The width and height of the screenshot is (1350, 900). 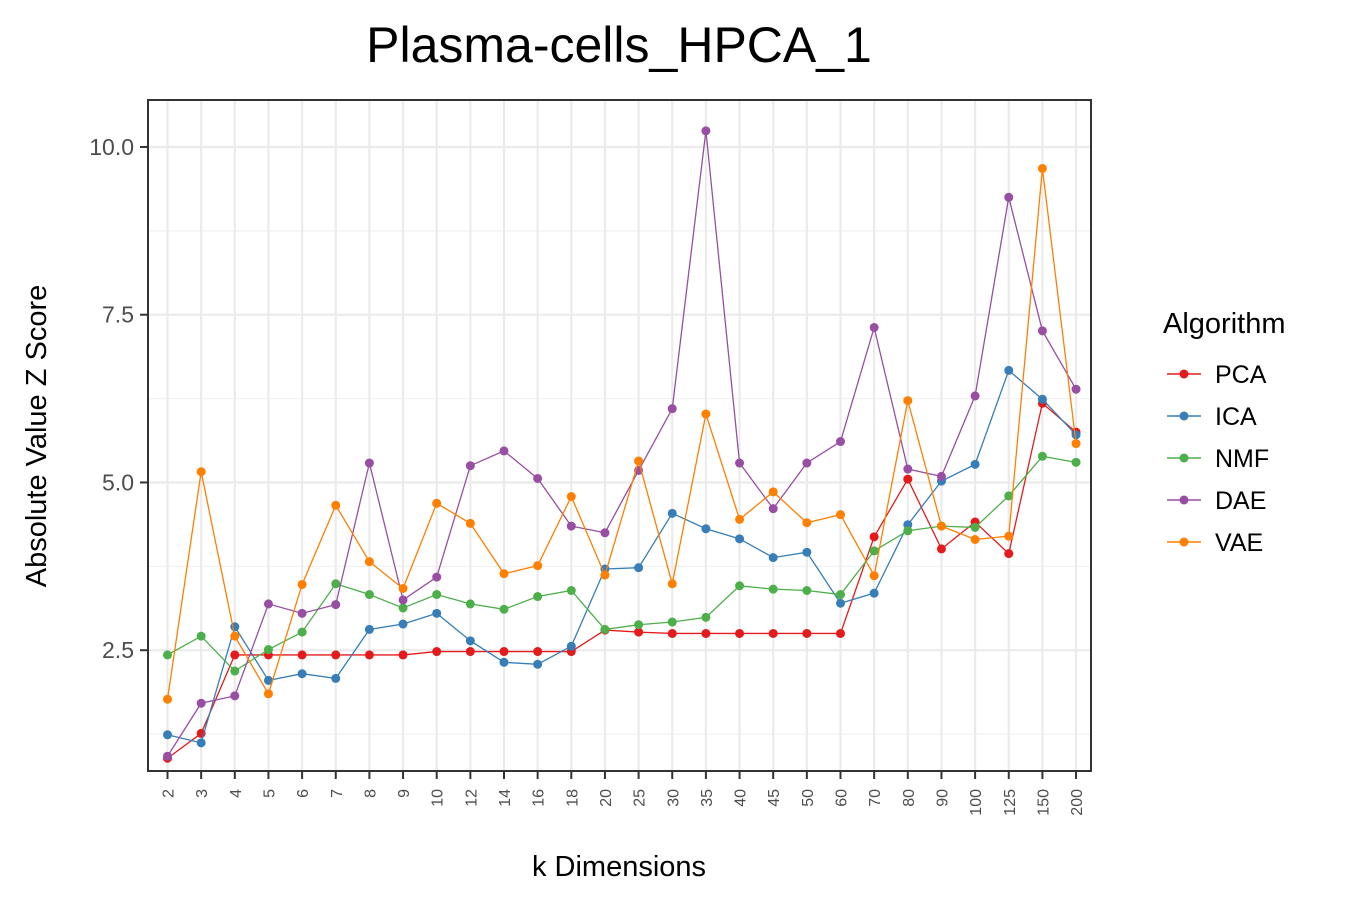 What do you see at coordinates (741, 798) in the screenshot?
I see `x-tick-label: 40` at bounding box center [741, 798].